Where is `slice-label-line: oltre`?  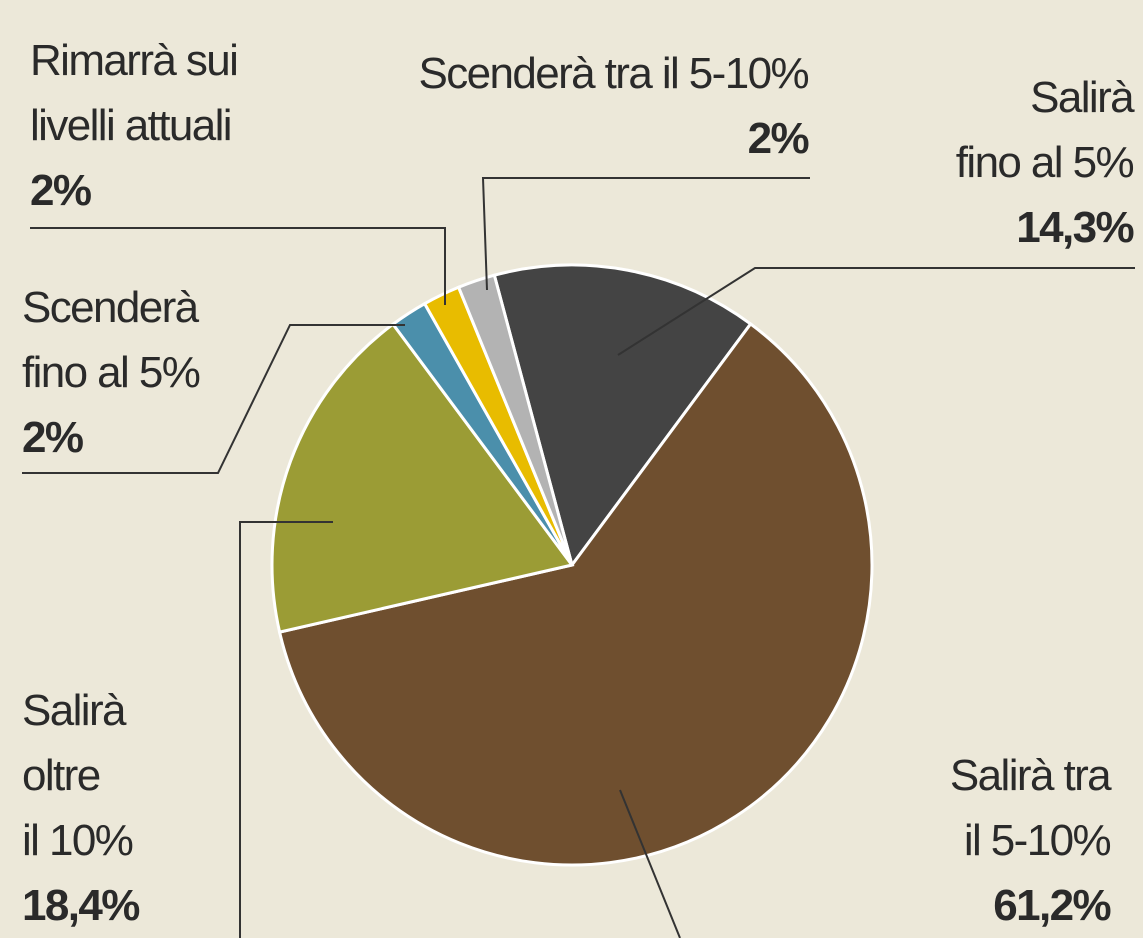
slice-label-line: oltre is located at coordinates (61, 775).